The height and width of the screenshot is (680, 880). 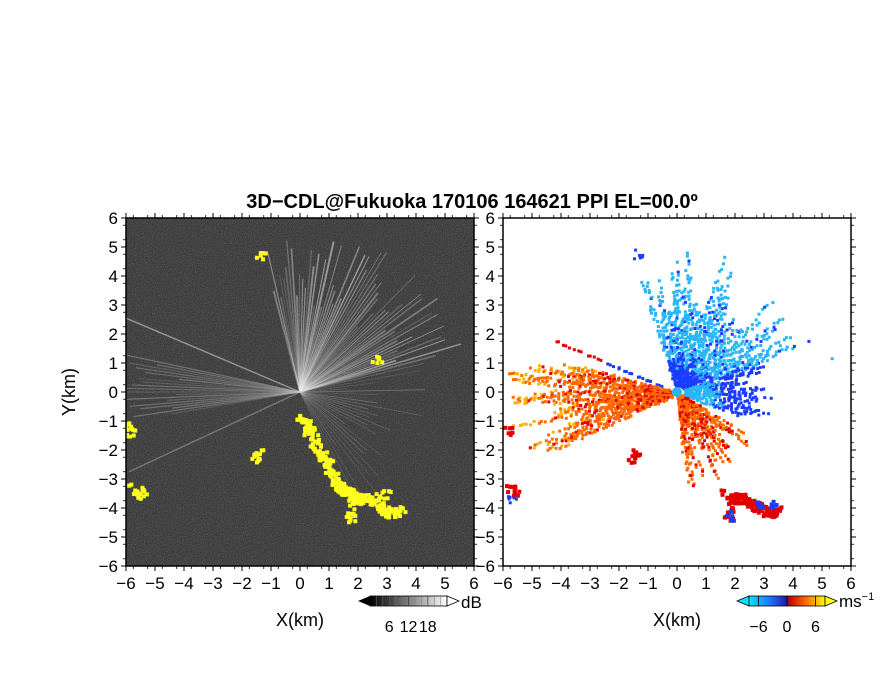 I want to click on velocity-colorbar-tick-label: 6, so click(x=815, y=627).